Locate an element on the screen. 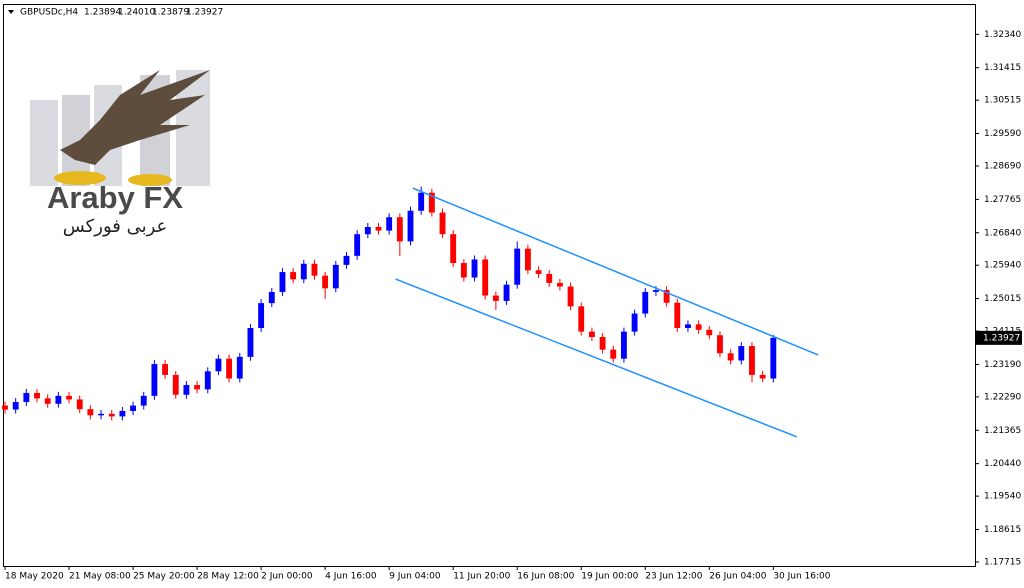  logo-title: Araby FX is located at coordinates (115, 197).